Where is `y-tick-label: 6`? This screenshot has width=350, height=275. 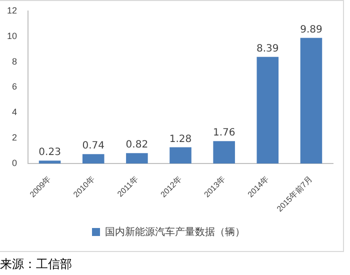
y-tick-label: 6 is located at coordinates (15, 87).